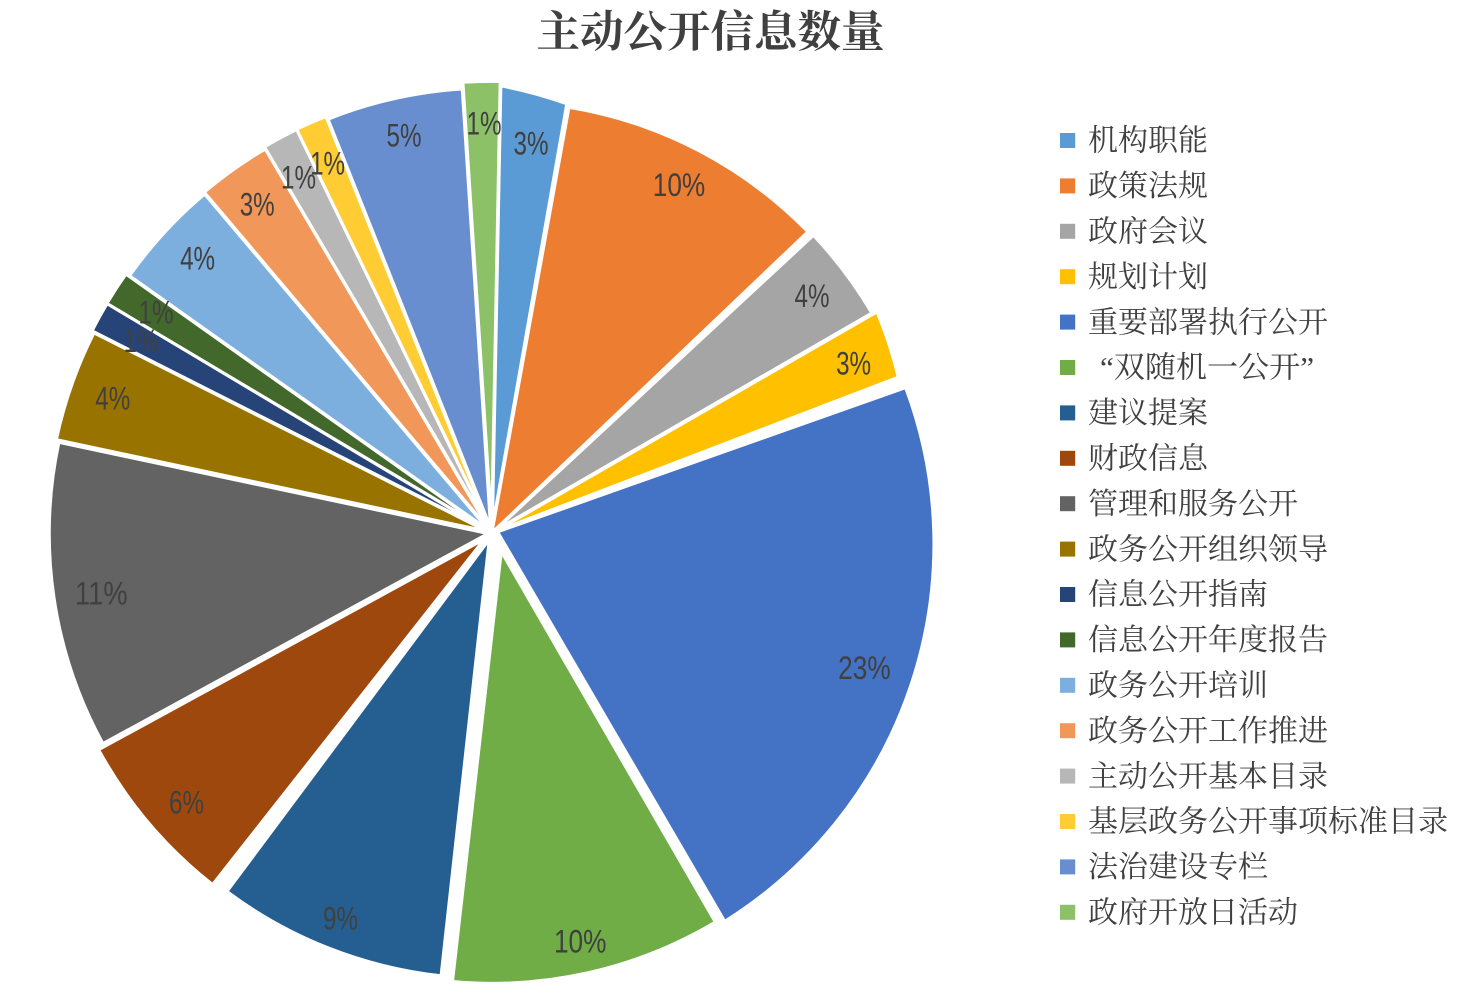 The height and width of the screenshot is (1005, 1459). What do you see at coordinates (1268, 822) in the screenshot?
I see `svg-text: 基层政务公开事项标准目录` at bounding box center [1268, 822].